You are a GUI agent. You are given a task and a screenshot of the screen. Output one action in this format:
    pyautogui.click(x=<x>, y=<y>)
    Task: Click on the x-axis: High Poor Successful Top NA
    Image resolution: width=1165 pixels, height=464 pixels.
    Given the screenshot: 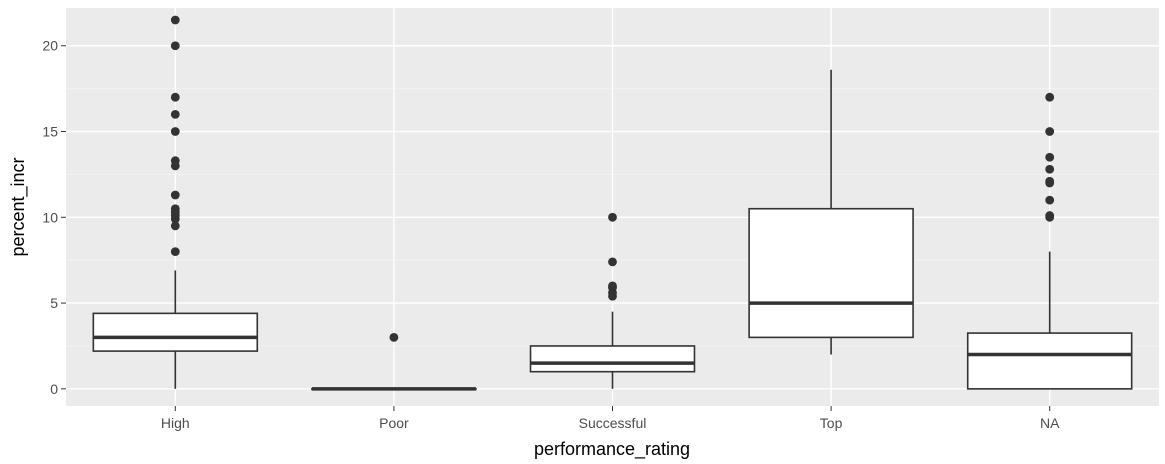 What is the action you would take?
    pyautogui.click(x=610, y=418)
    